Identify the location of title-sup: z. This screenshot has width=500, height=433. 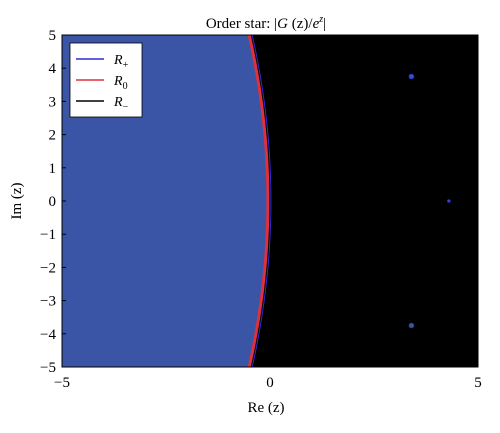
(320, 19).